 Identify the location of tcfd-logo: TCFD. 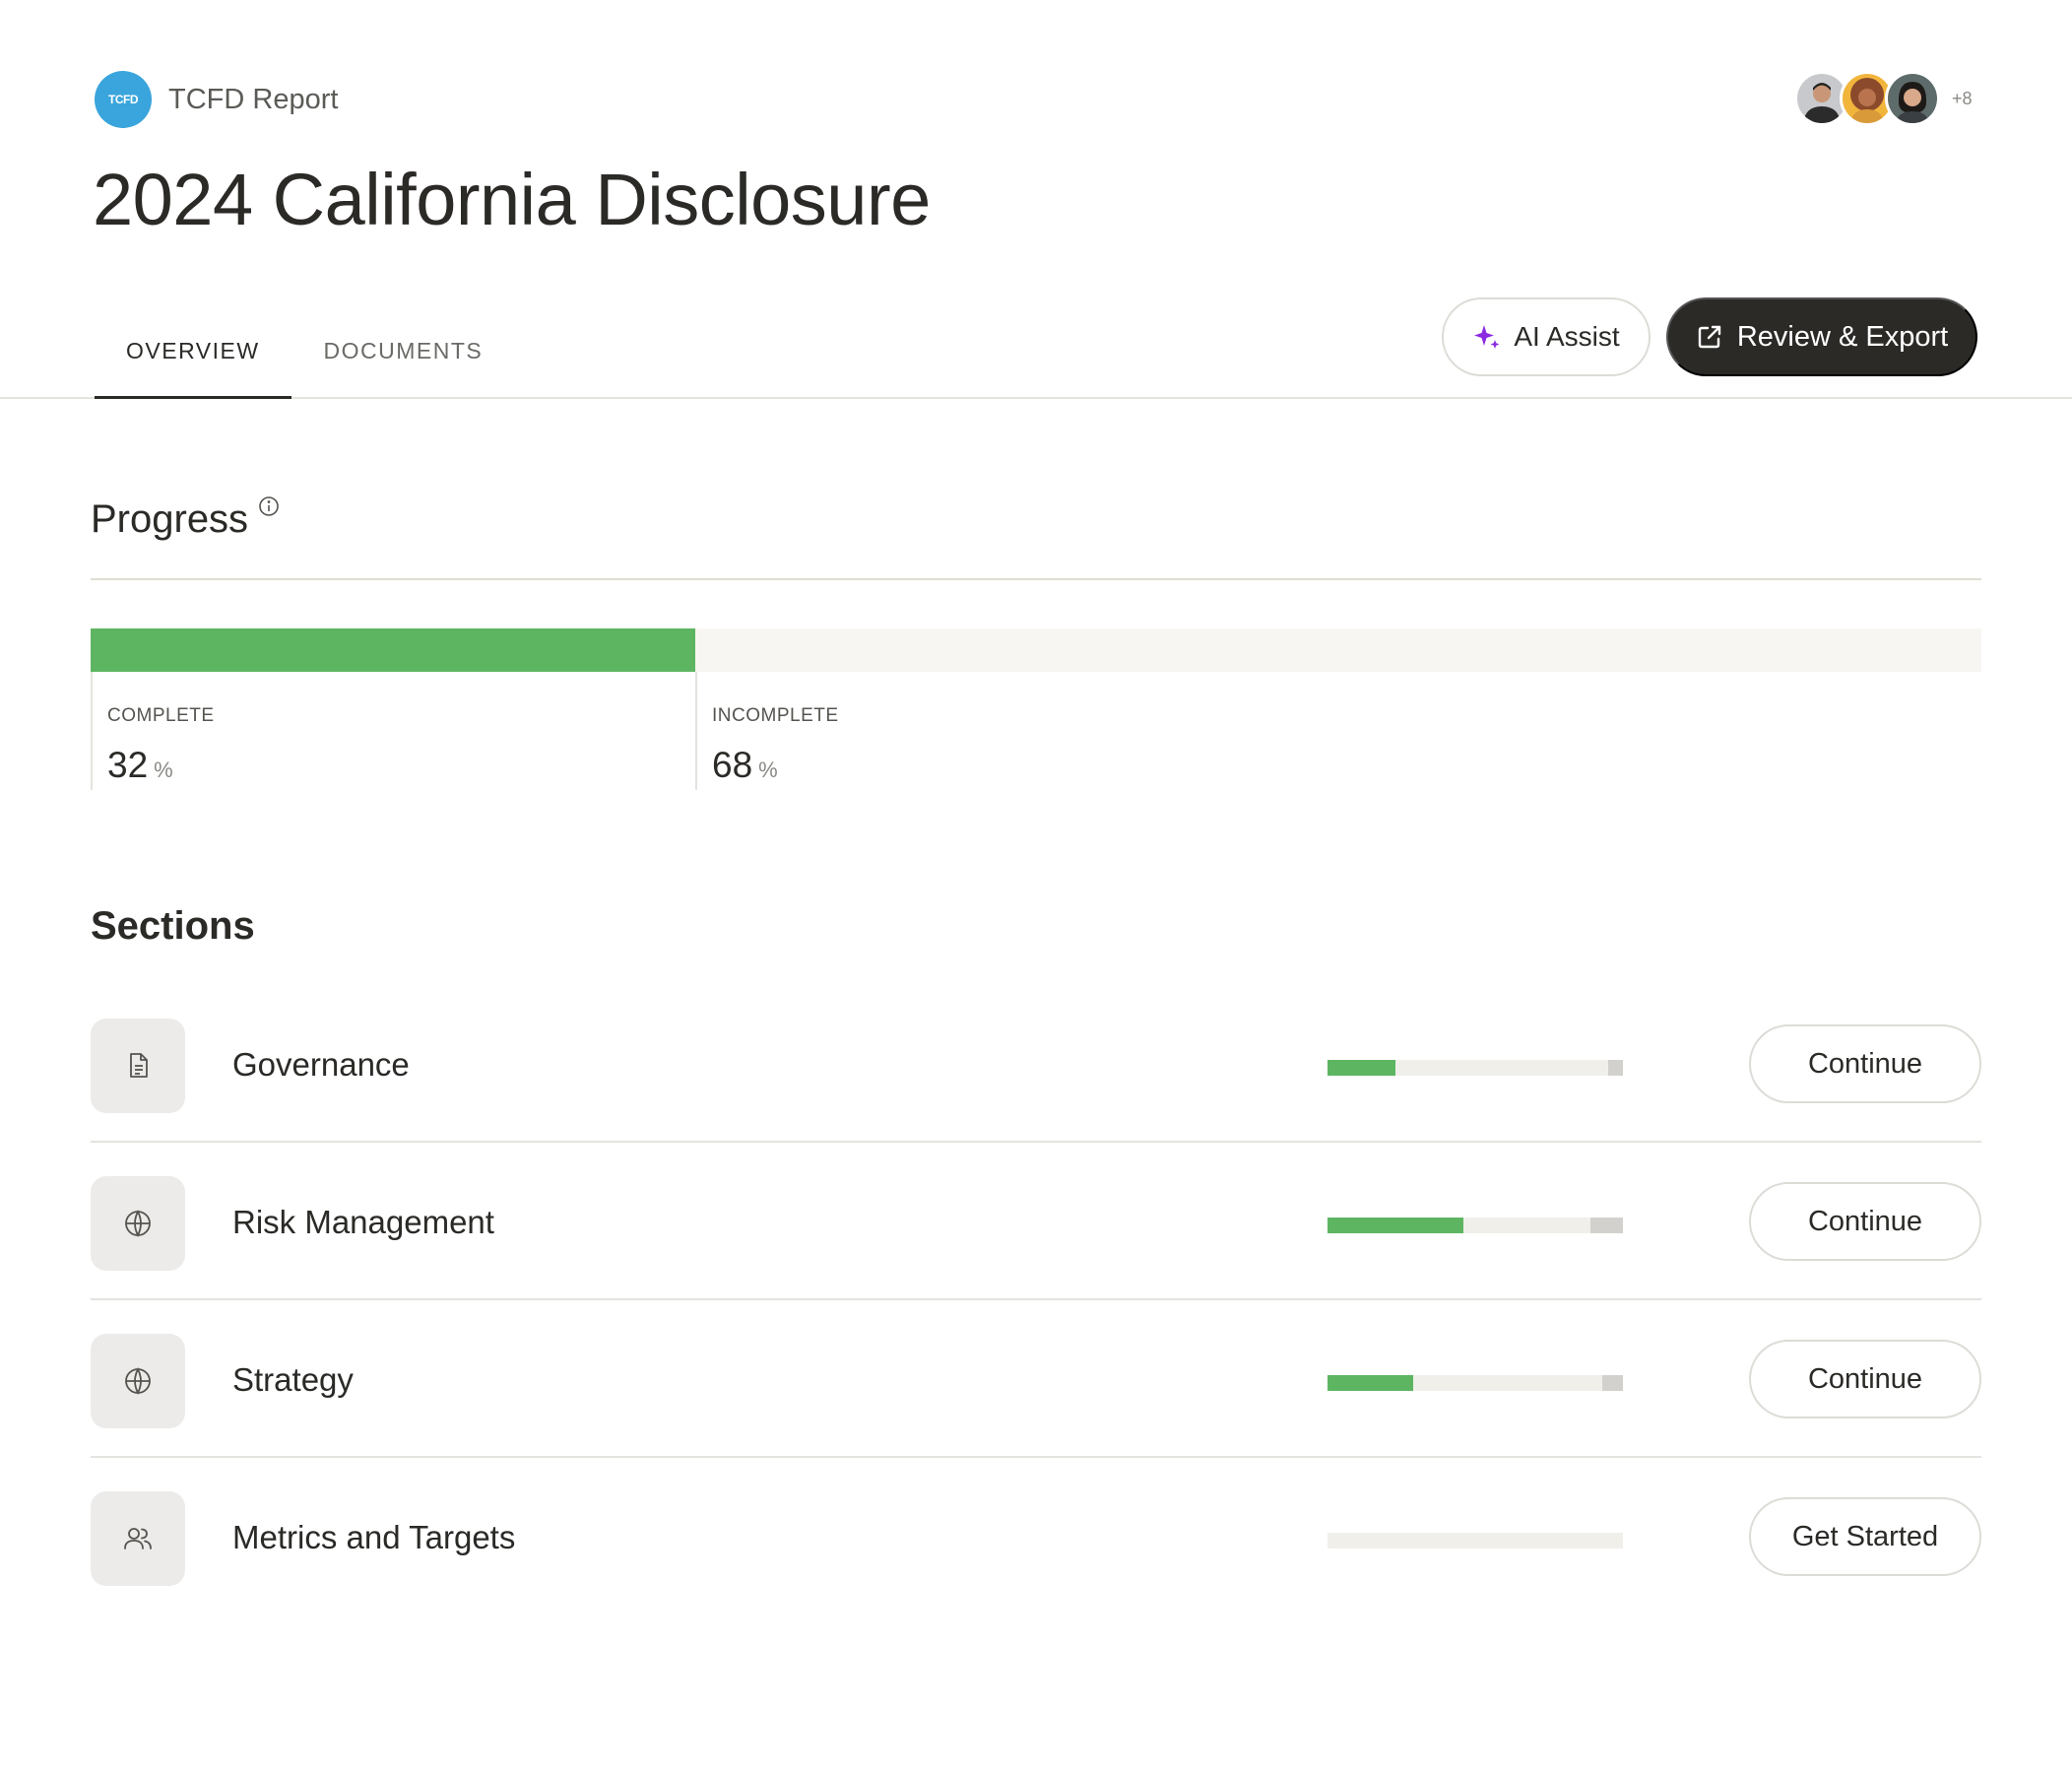
(123, 99).